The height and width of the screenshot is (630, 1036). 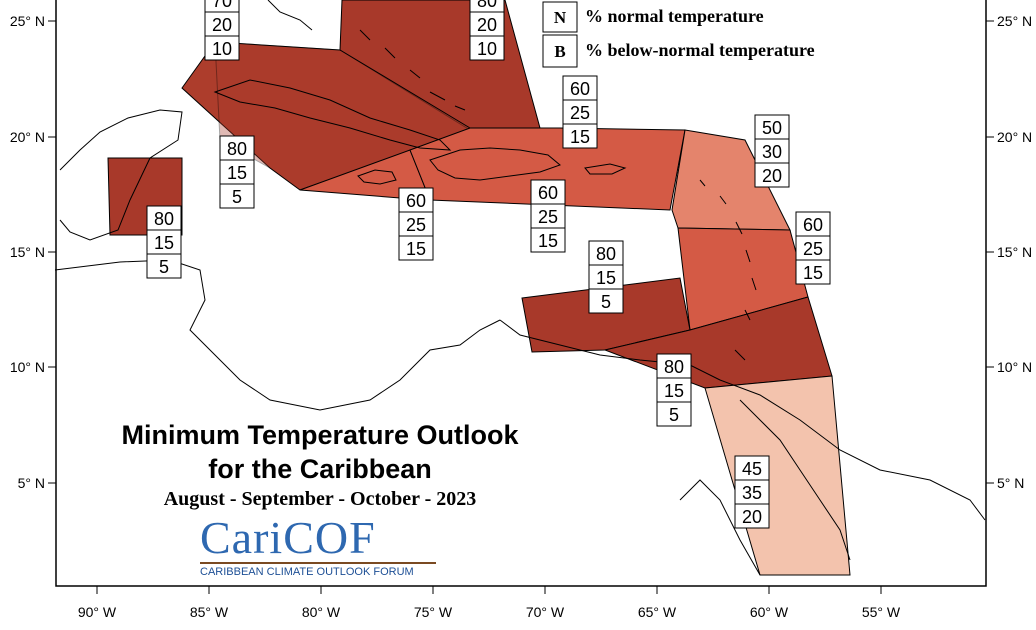 What do you see at coordinates (290, 15) in the screenshot?
I see `coast-florida` at bounding box center [290, 15].